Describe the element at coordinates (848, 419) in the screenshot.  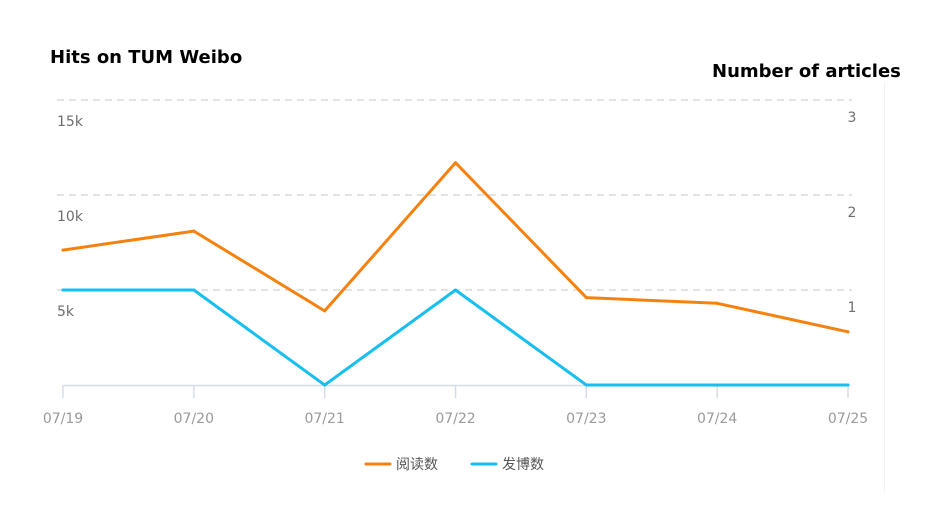
I see `x-tick-label: 07/25` at that location.